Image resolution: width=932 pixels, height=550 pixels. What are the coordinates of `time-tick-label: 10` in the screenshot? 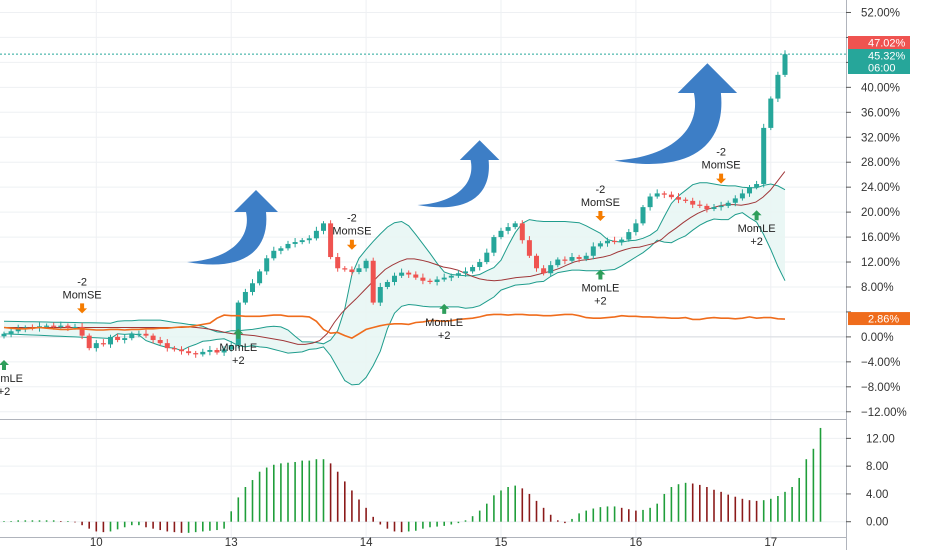 It's located at (96, 543).